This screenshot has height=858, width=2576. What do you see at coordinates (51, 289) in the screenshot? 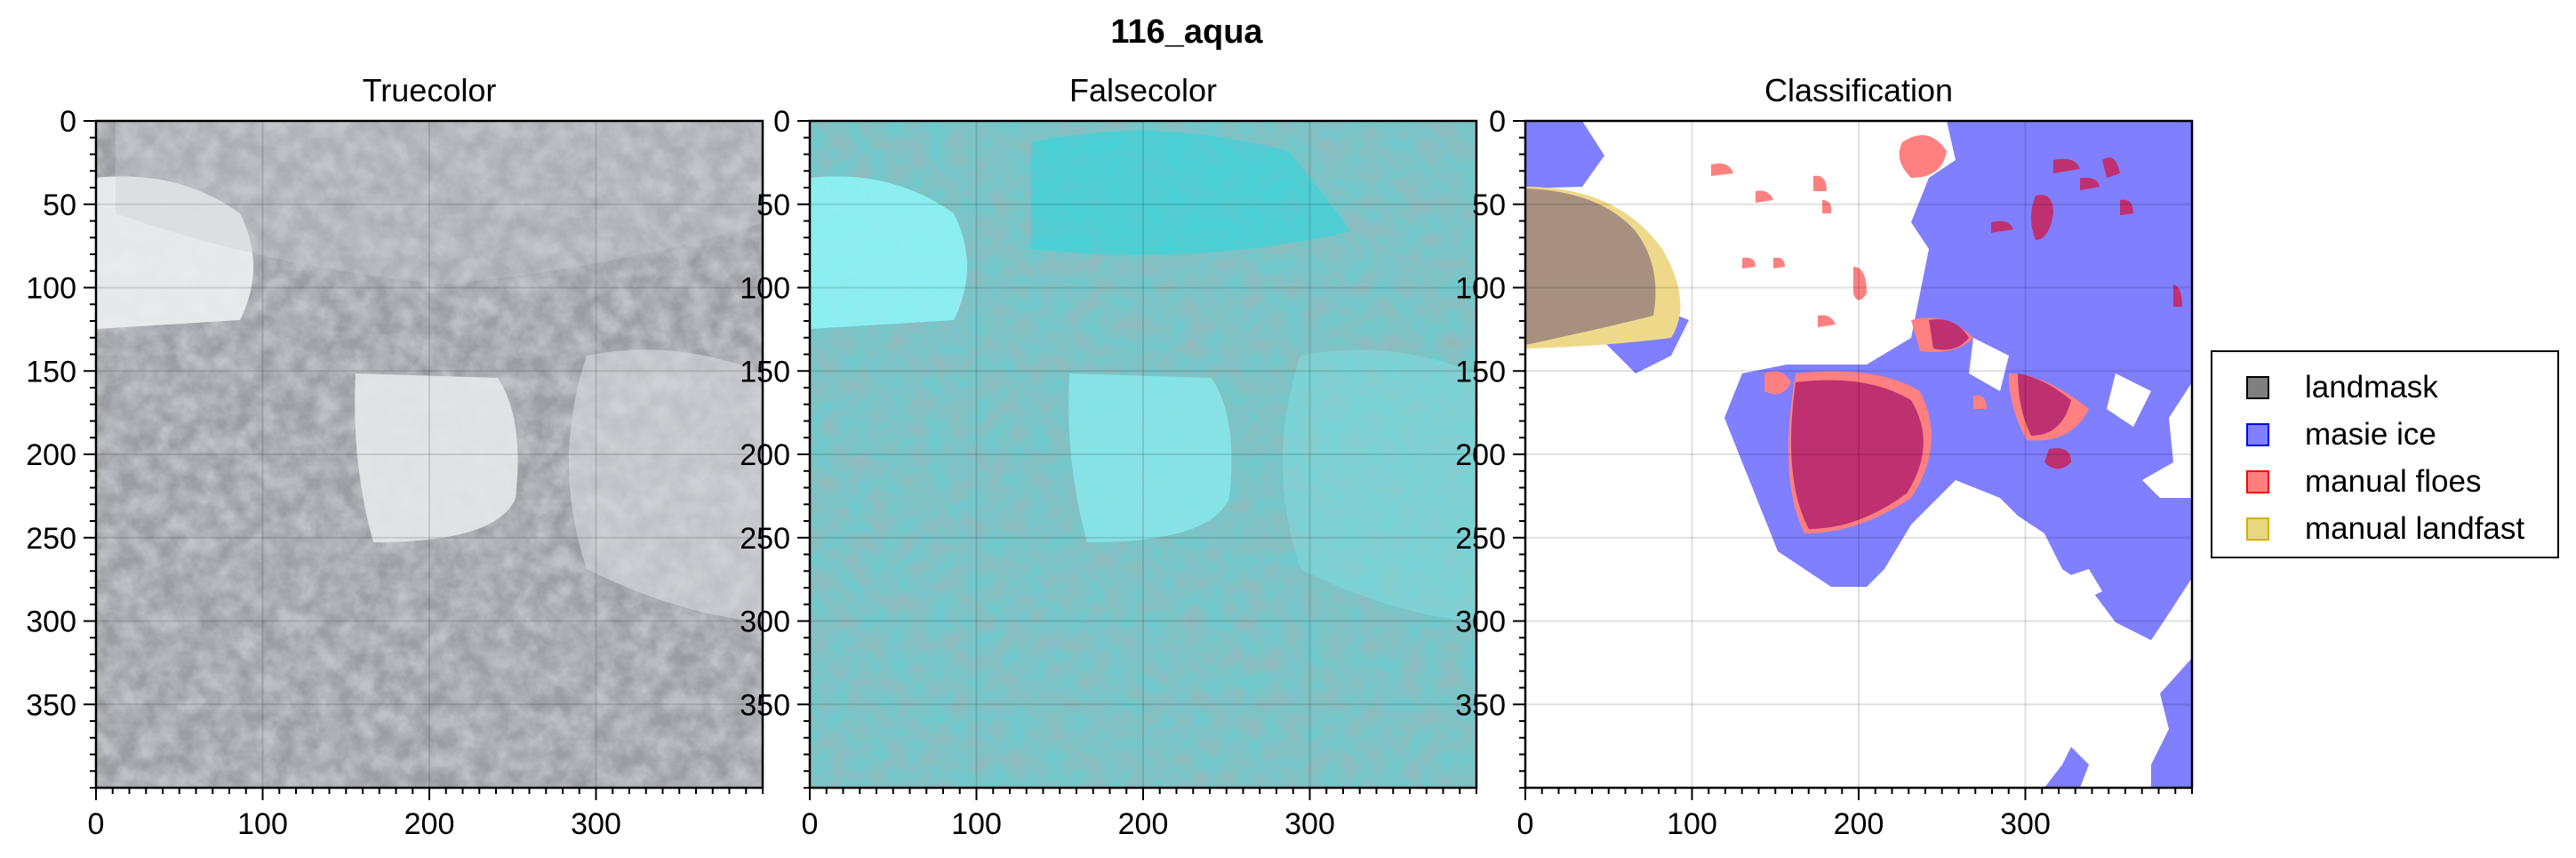
I see `truecolor-ytick-label-100: 100` at bounding box center [51, 289].